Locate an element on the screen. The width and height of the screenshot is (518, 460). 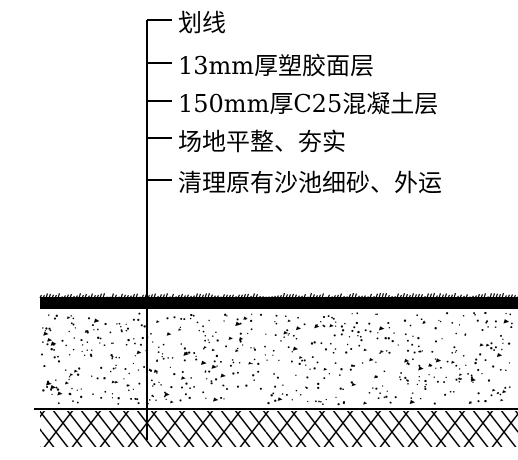
callout-clean-sand: 清理原有沙池细砂、外运 is located at coordinates (310, 183).